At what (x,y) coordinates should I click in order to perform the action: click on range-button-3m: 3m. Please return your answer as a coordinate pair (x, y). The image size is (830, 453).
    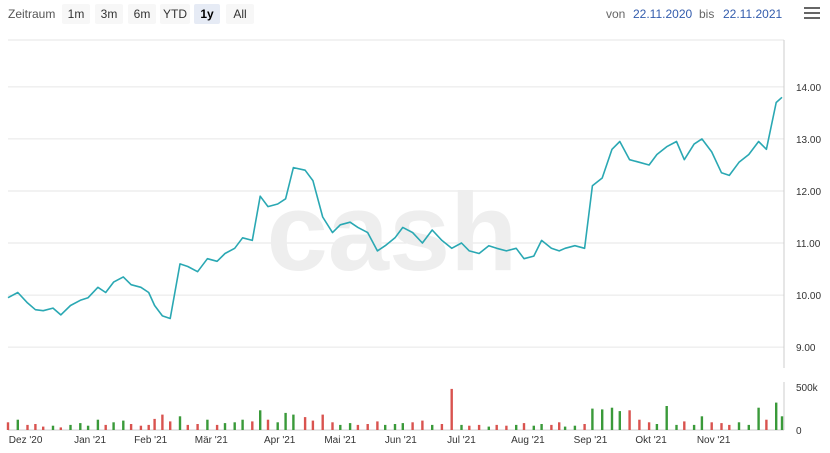
    Looking at the image, I should click on (109, 14).